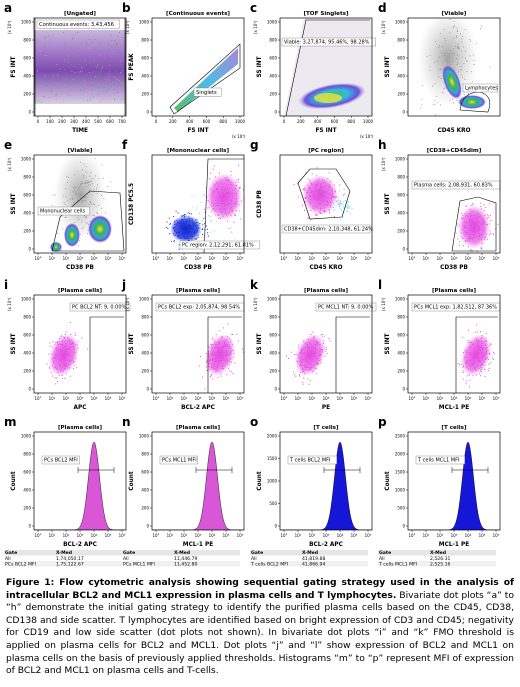 This screenshot has width=520, height=687. I want to click on panel-letter: j, so click(123, 285).